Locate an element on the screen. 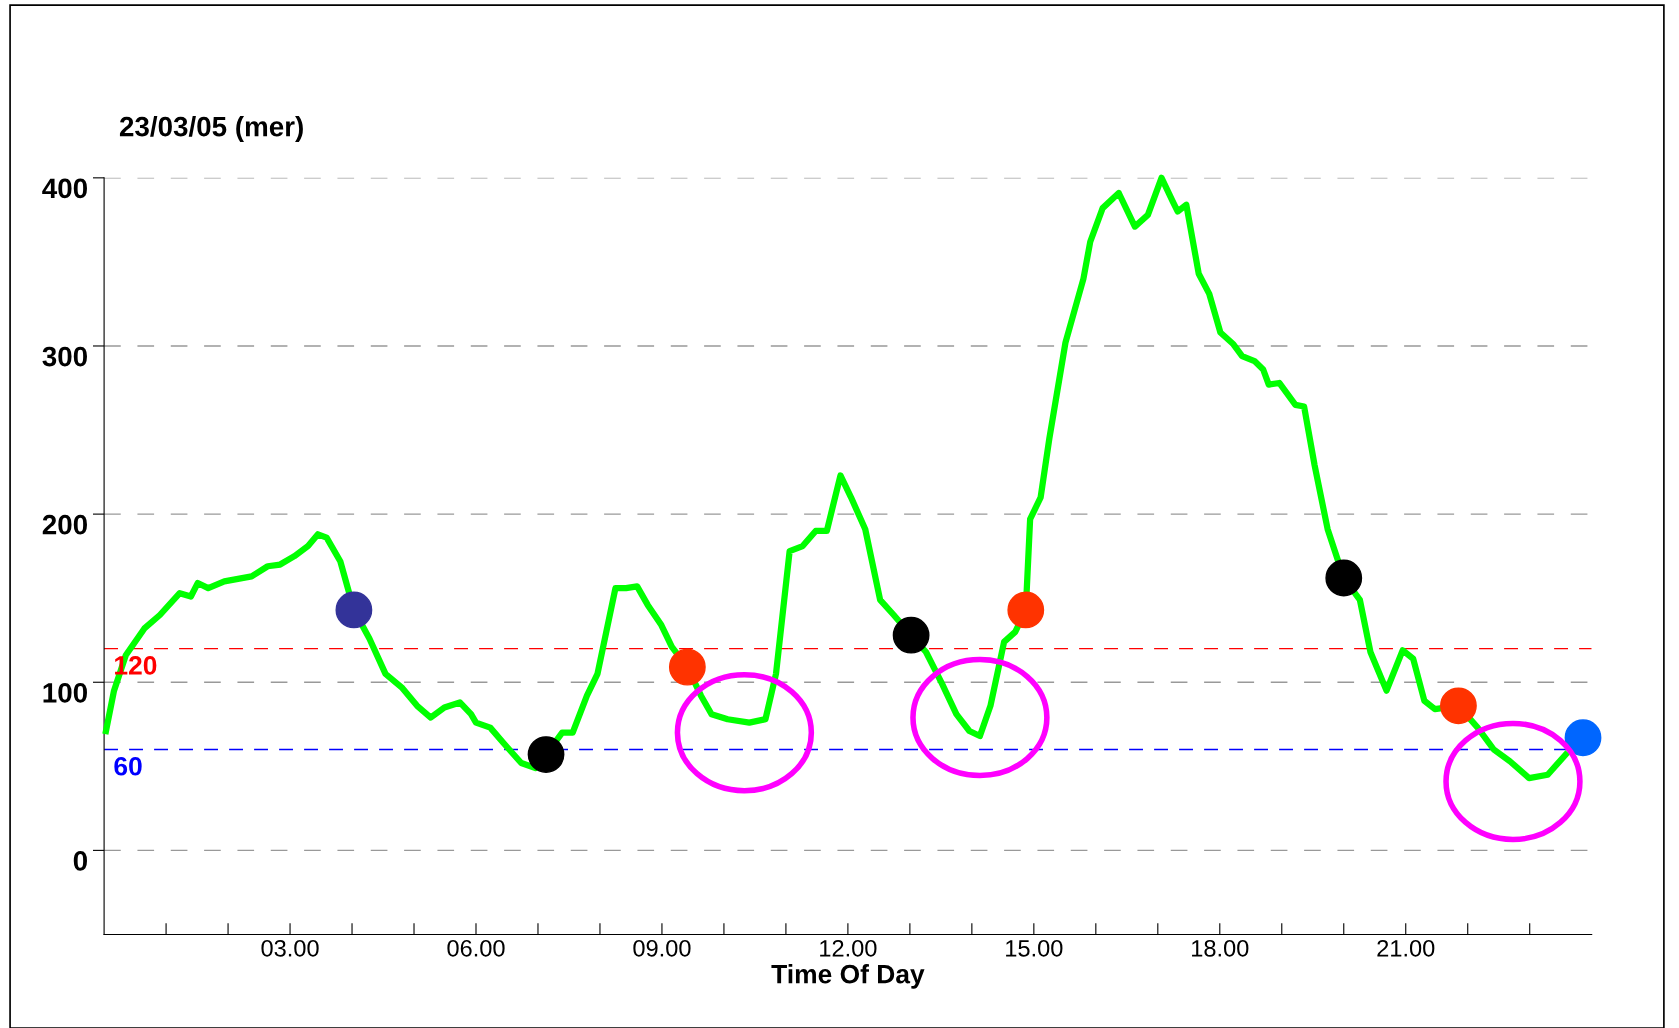  x-tick-label: 12.00 is located at coordinates (848, 948).